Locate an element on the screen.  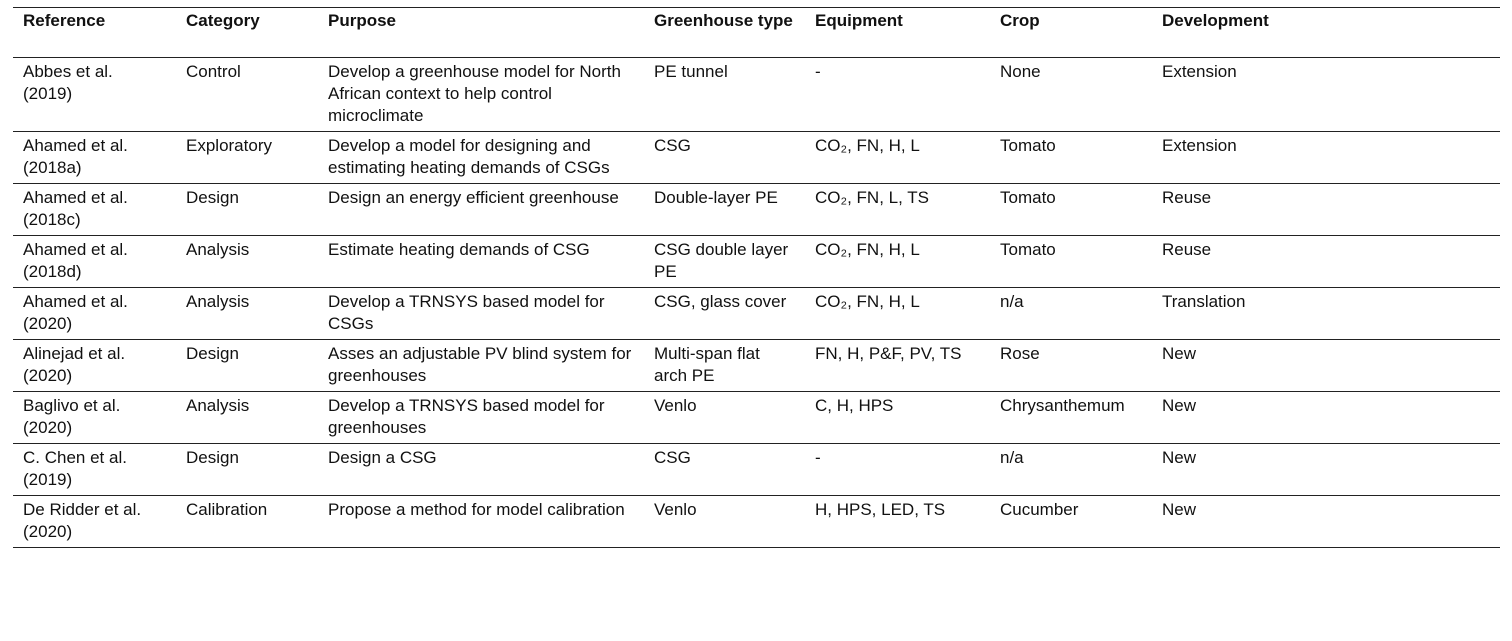
cell-equipment: CO₂, FN, L, TS is located at coordinates (872, 197).